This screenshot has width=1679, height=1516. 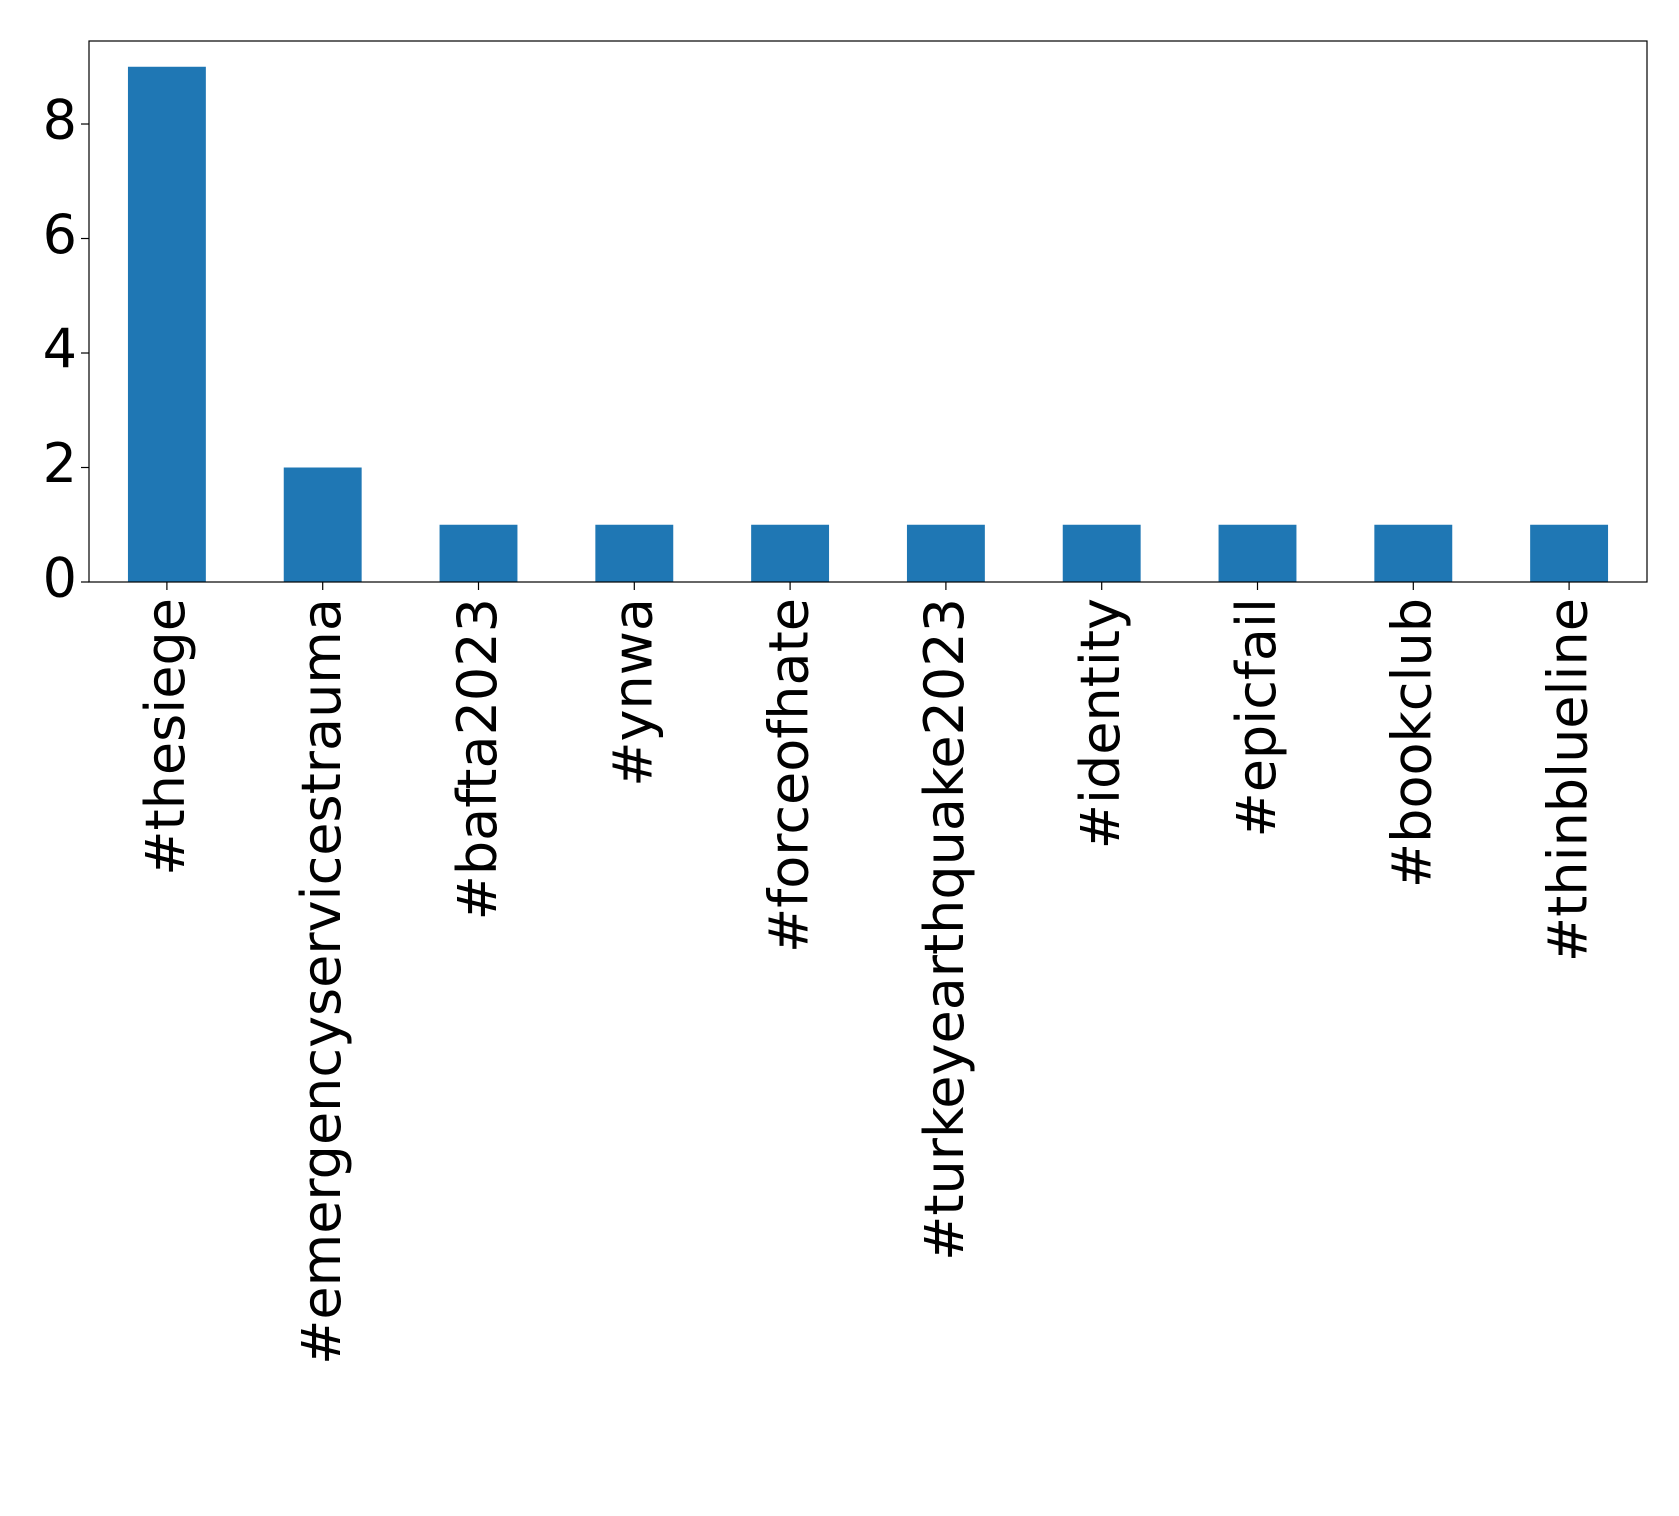 What do you see at coordinates (633, 692) in the screenshot?
I see `x-tick-label: #ynwa` at bounding box center [633, 692].